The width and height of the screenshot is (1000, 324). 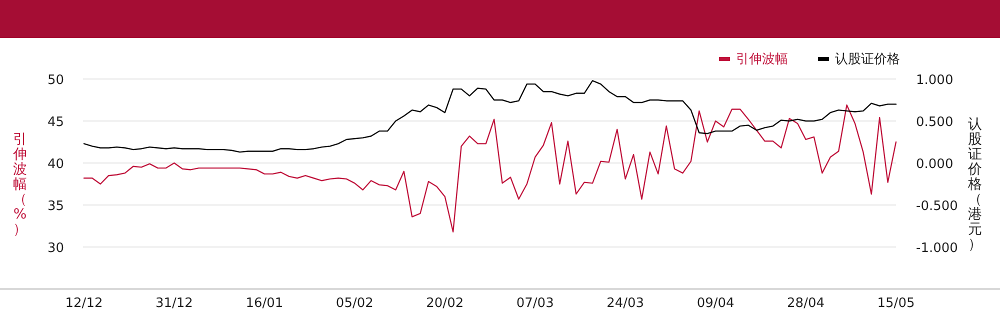 What do you see at coordinates (445, 303) in the screenshot?
I see `x-tick-label: 20/02` at bounding box center [445, 303].